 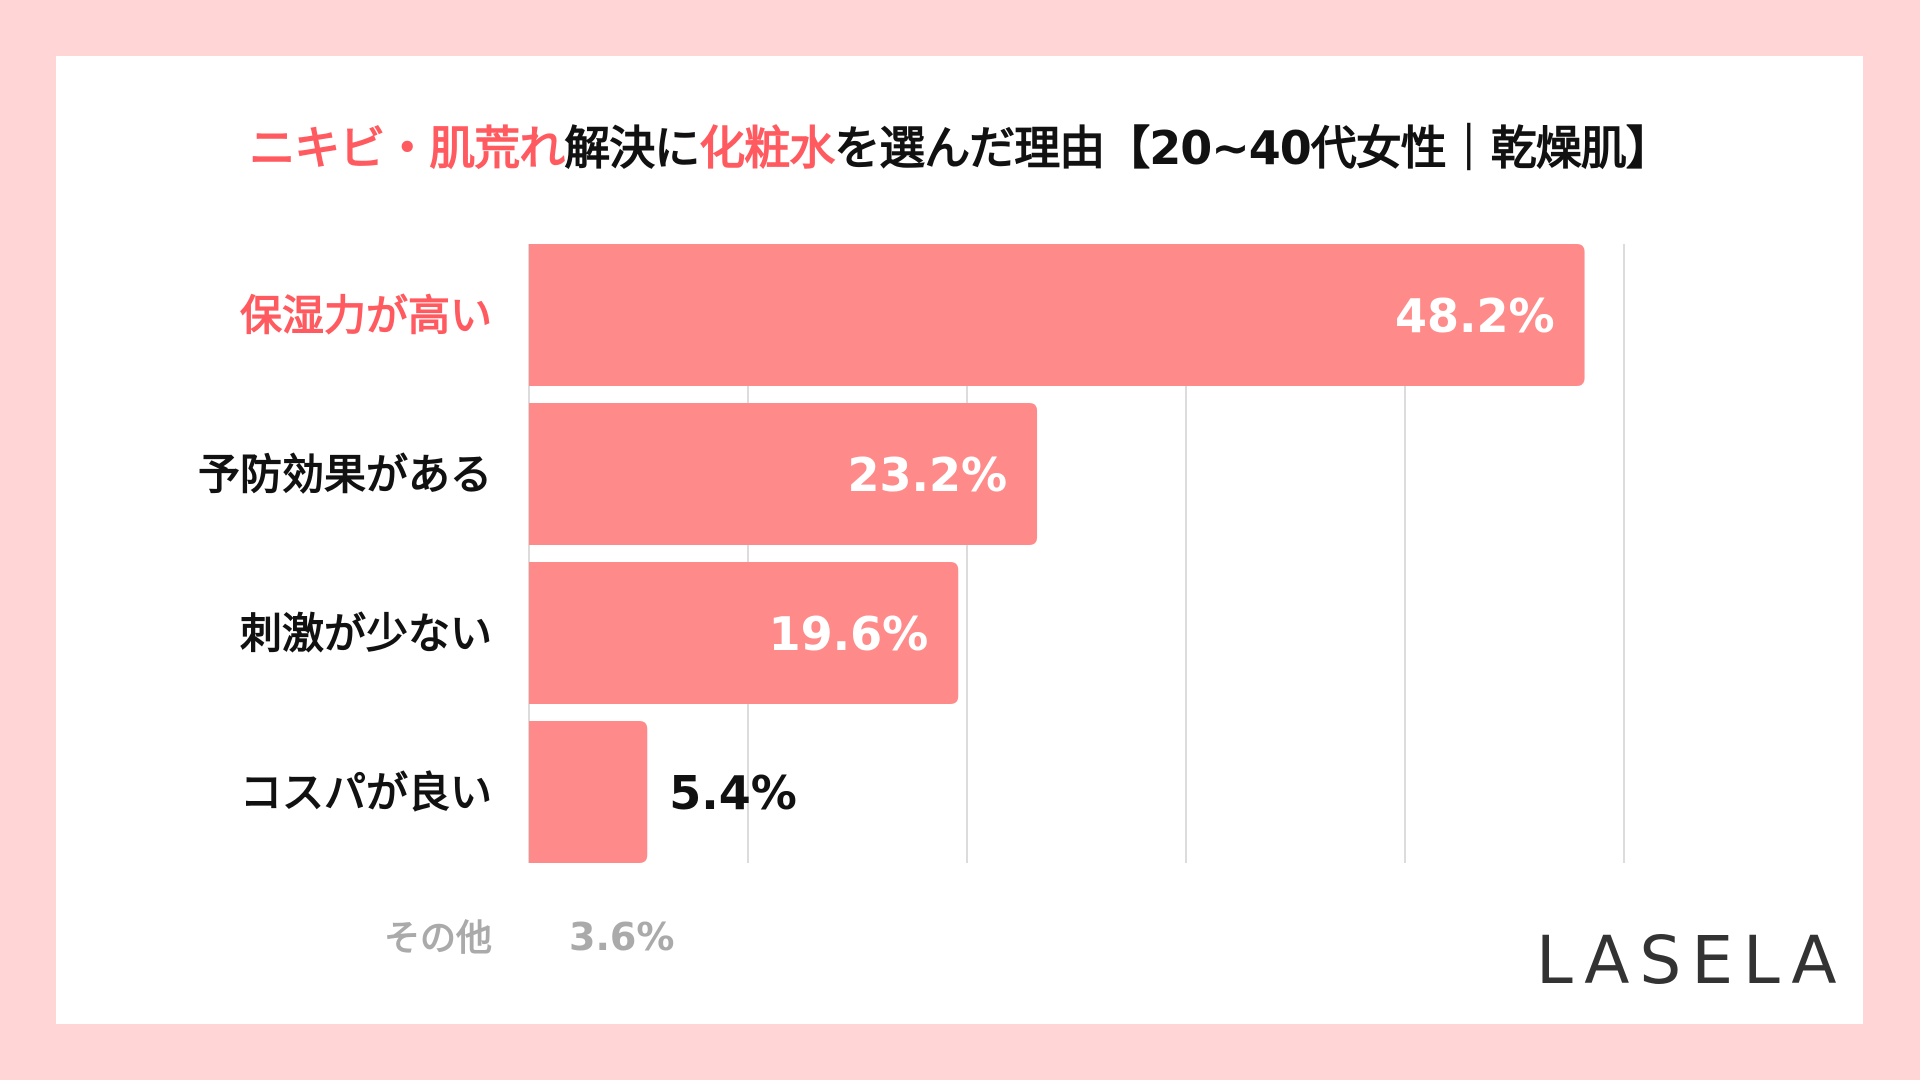 What do you see at coordinates (407, 148) in the screenshot?
I see `title-part: ニキビ・肌荒れ` at bounding box center [407, 148].